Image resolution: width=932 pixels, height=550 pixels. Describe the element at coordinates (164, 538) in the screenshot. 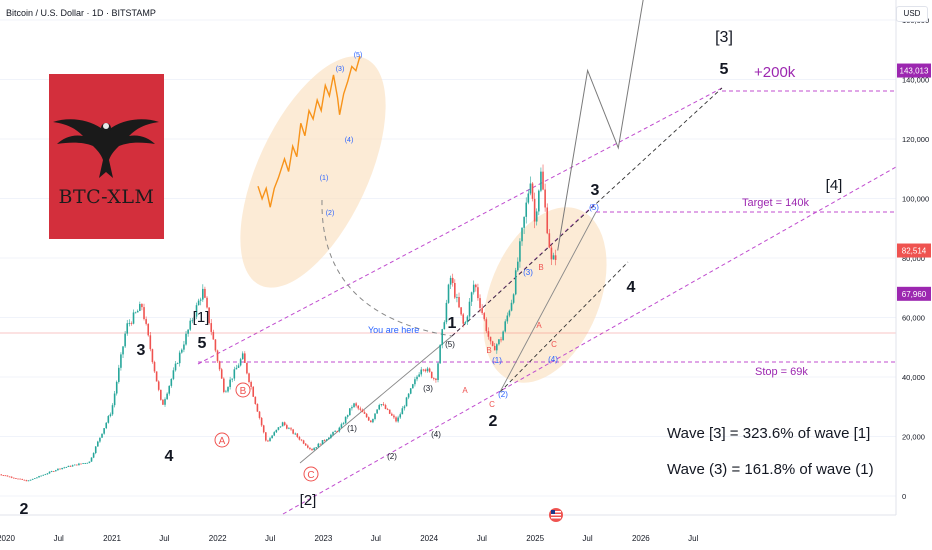

I see `x-tick-label: Jul` at that location.